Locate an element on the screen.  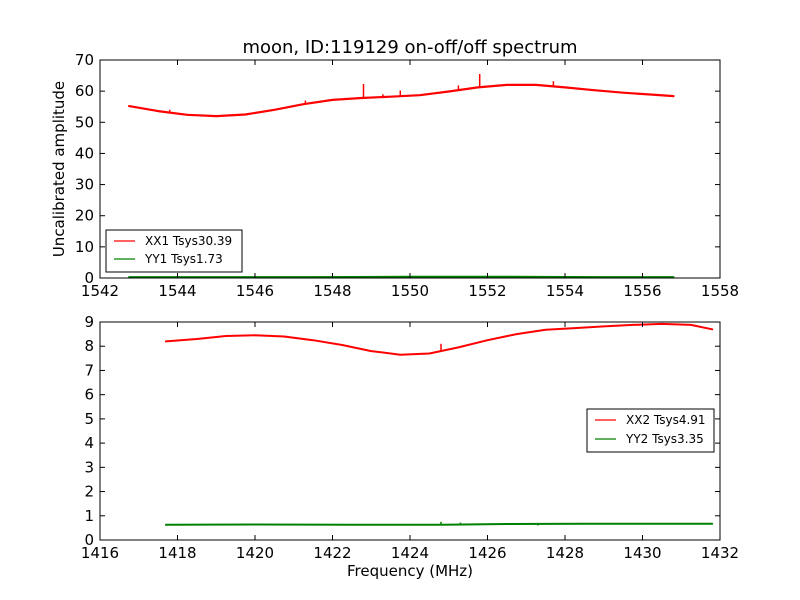
bottom-y-tick-label-3: 3 is located at coordinates (89, 467).